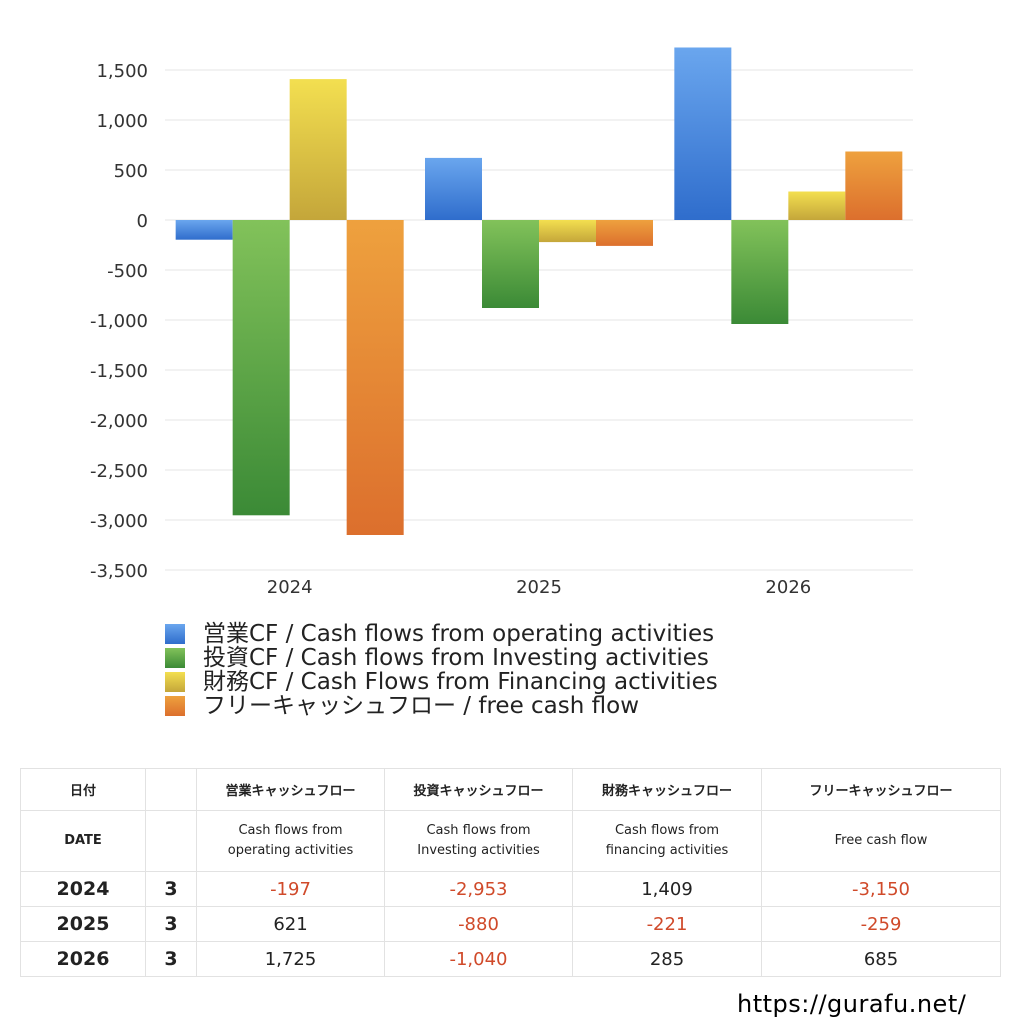 The image size is (1024, 1024). I want to click on table-row: 2024 3 -197 -2,953 1,409 -3,150, so click(510, 889).